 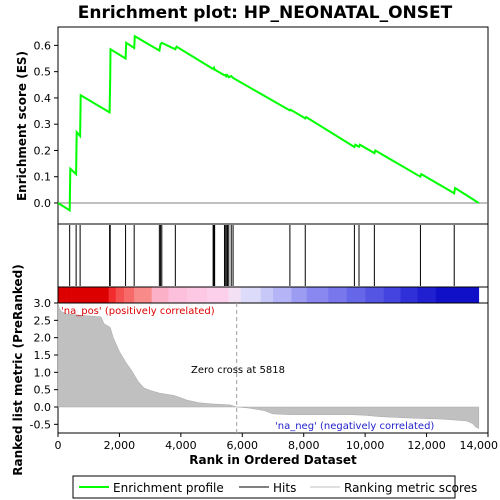 What do you see at coordinates (43, 124) in the screenshot?
I see `es-y-tick-label: 0.3` at bounding box center [43, 124].